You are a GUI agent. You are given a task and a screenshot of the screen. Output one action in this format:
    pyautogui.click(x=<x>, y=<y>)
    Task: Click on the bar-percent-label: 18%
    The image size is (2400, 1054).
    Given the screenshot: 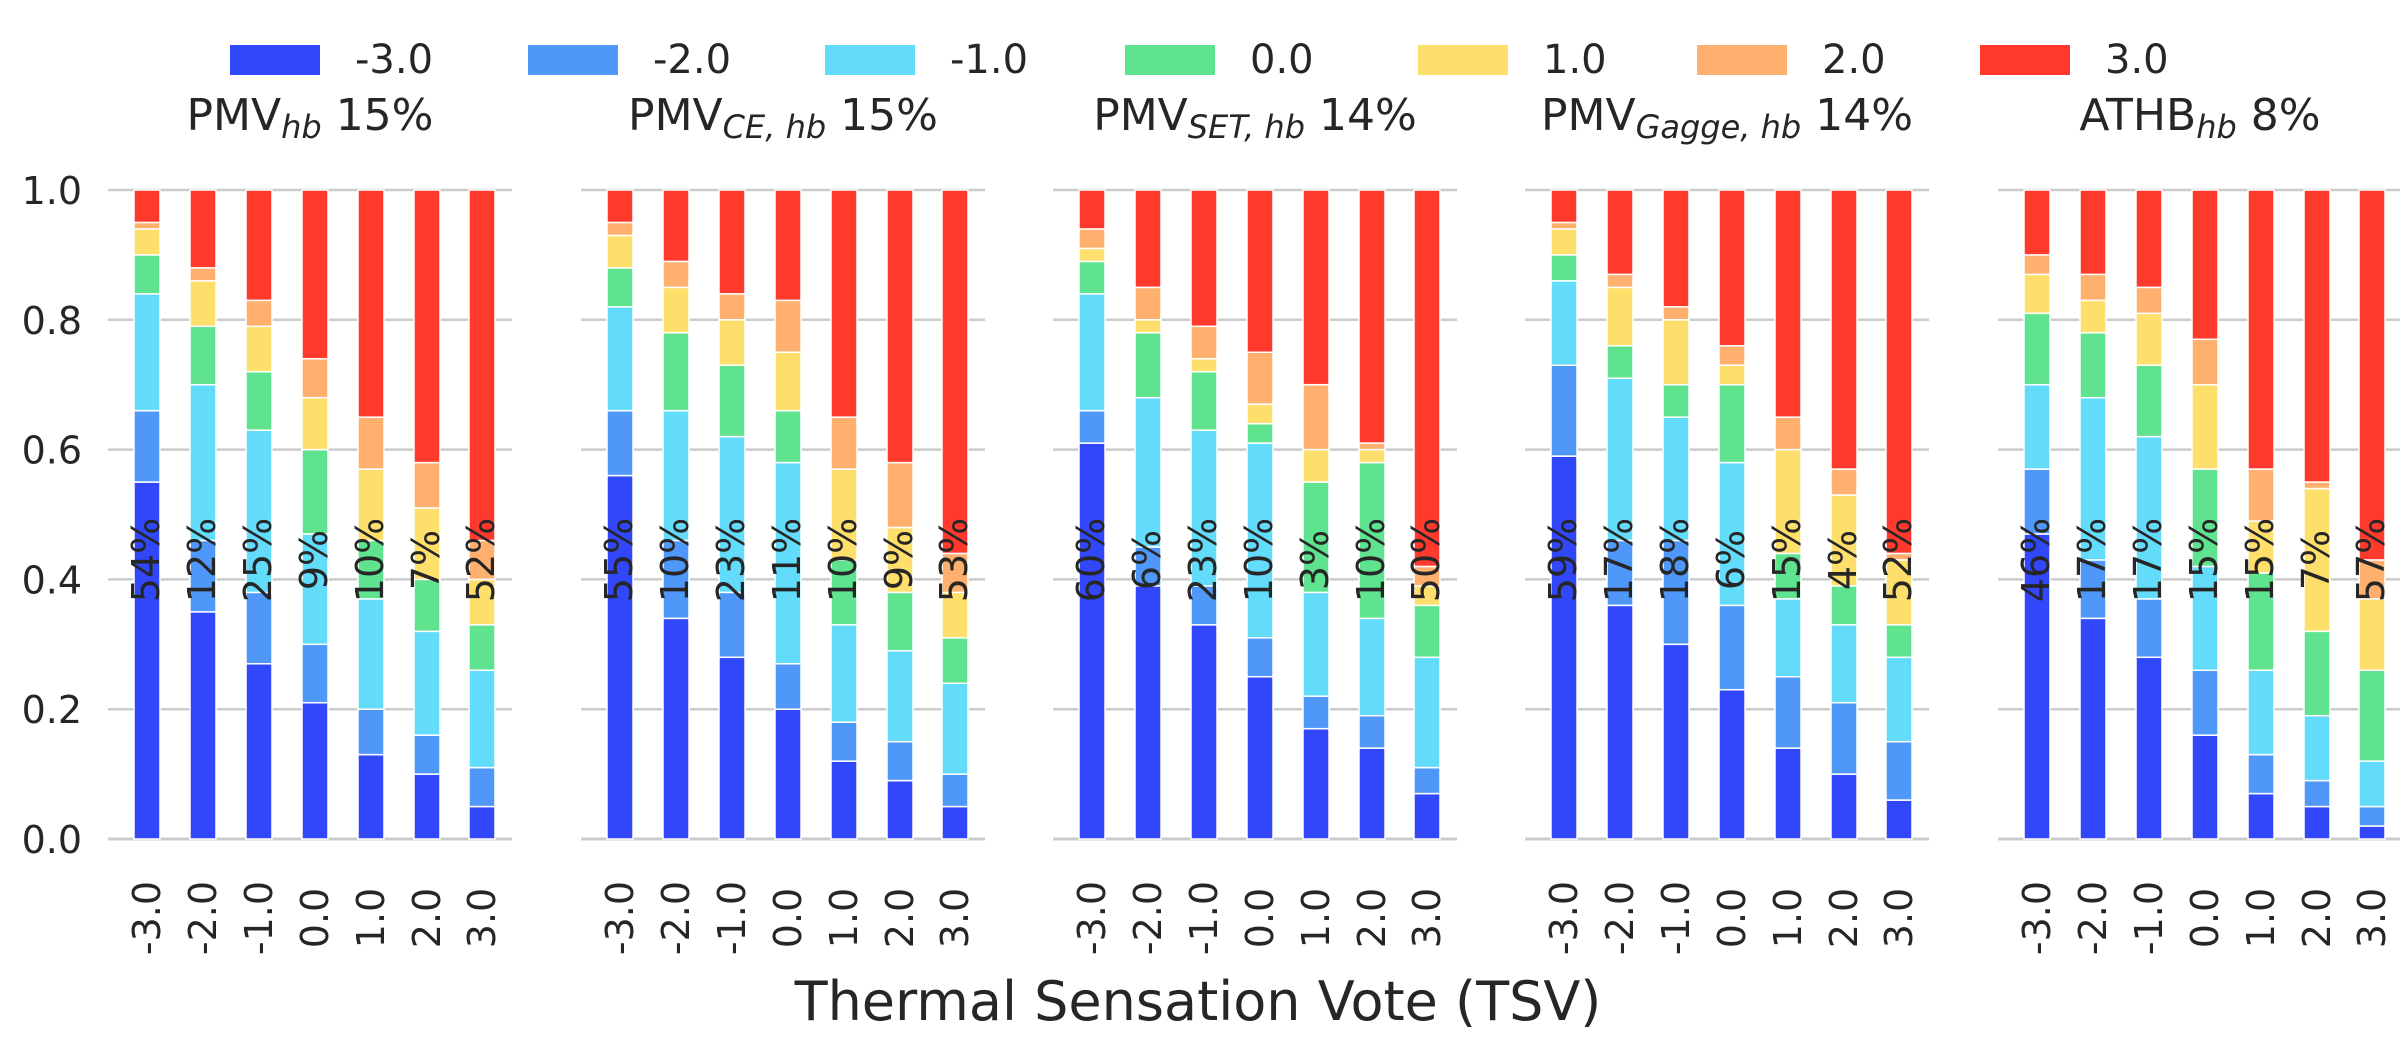 What is the action you would take?
    pyautogui.click(x=1675, y=560)
    